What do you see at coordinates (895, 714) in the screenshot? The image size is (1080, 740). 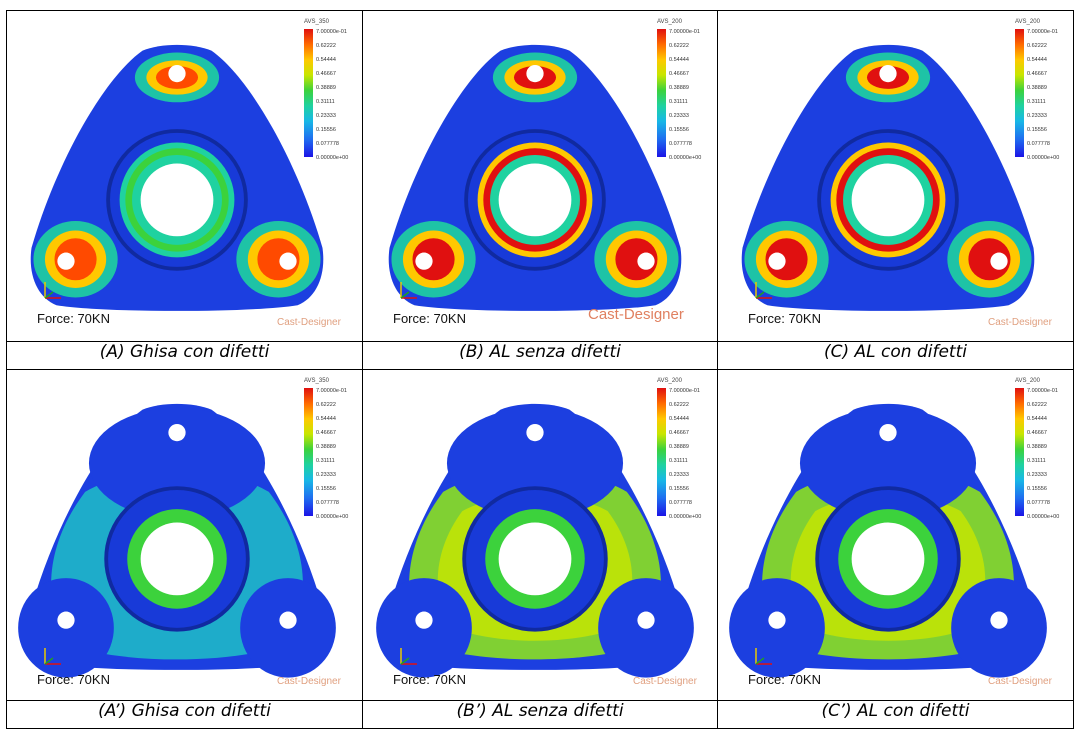 I see `caption-c-prime: (C’) AL con difetti` at bounding box center [895, 714].